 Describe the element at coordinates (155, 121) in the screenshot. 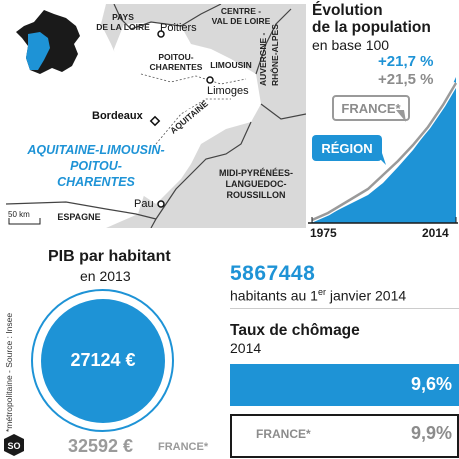

I see `bordeaux-marker` at that location.